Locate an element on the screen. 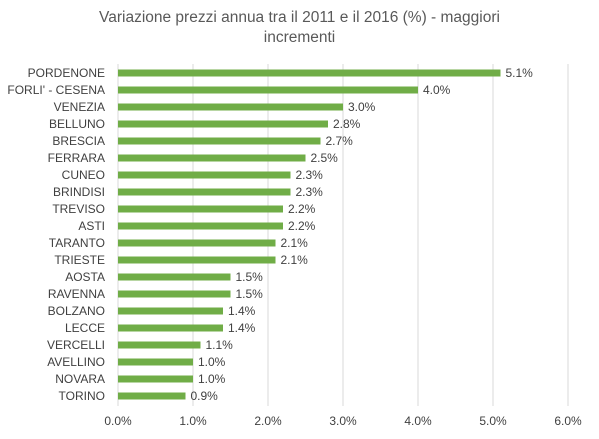 The image size is (599, 439). x-tick-label: 3.0% is located at coordinates (343, 421).